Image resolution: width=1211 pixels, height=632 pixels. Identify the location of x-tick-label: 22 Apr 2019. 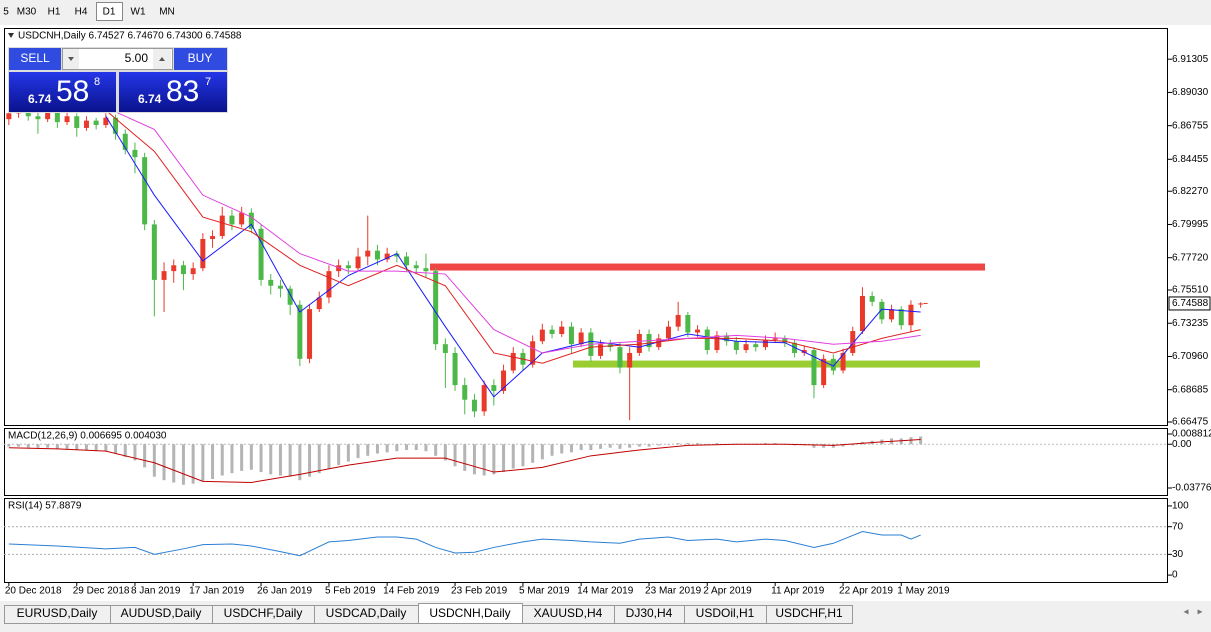
(866, 591).